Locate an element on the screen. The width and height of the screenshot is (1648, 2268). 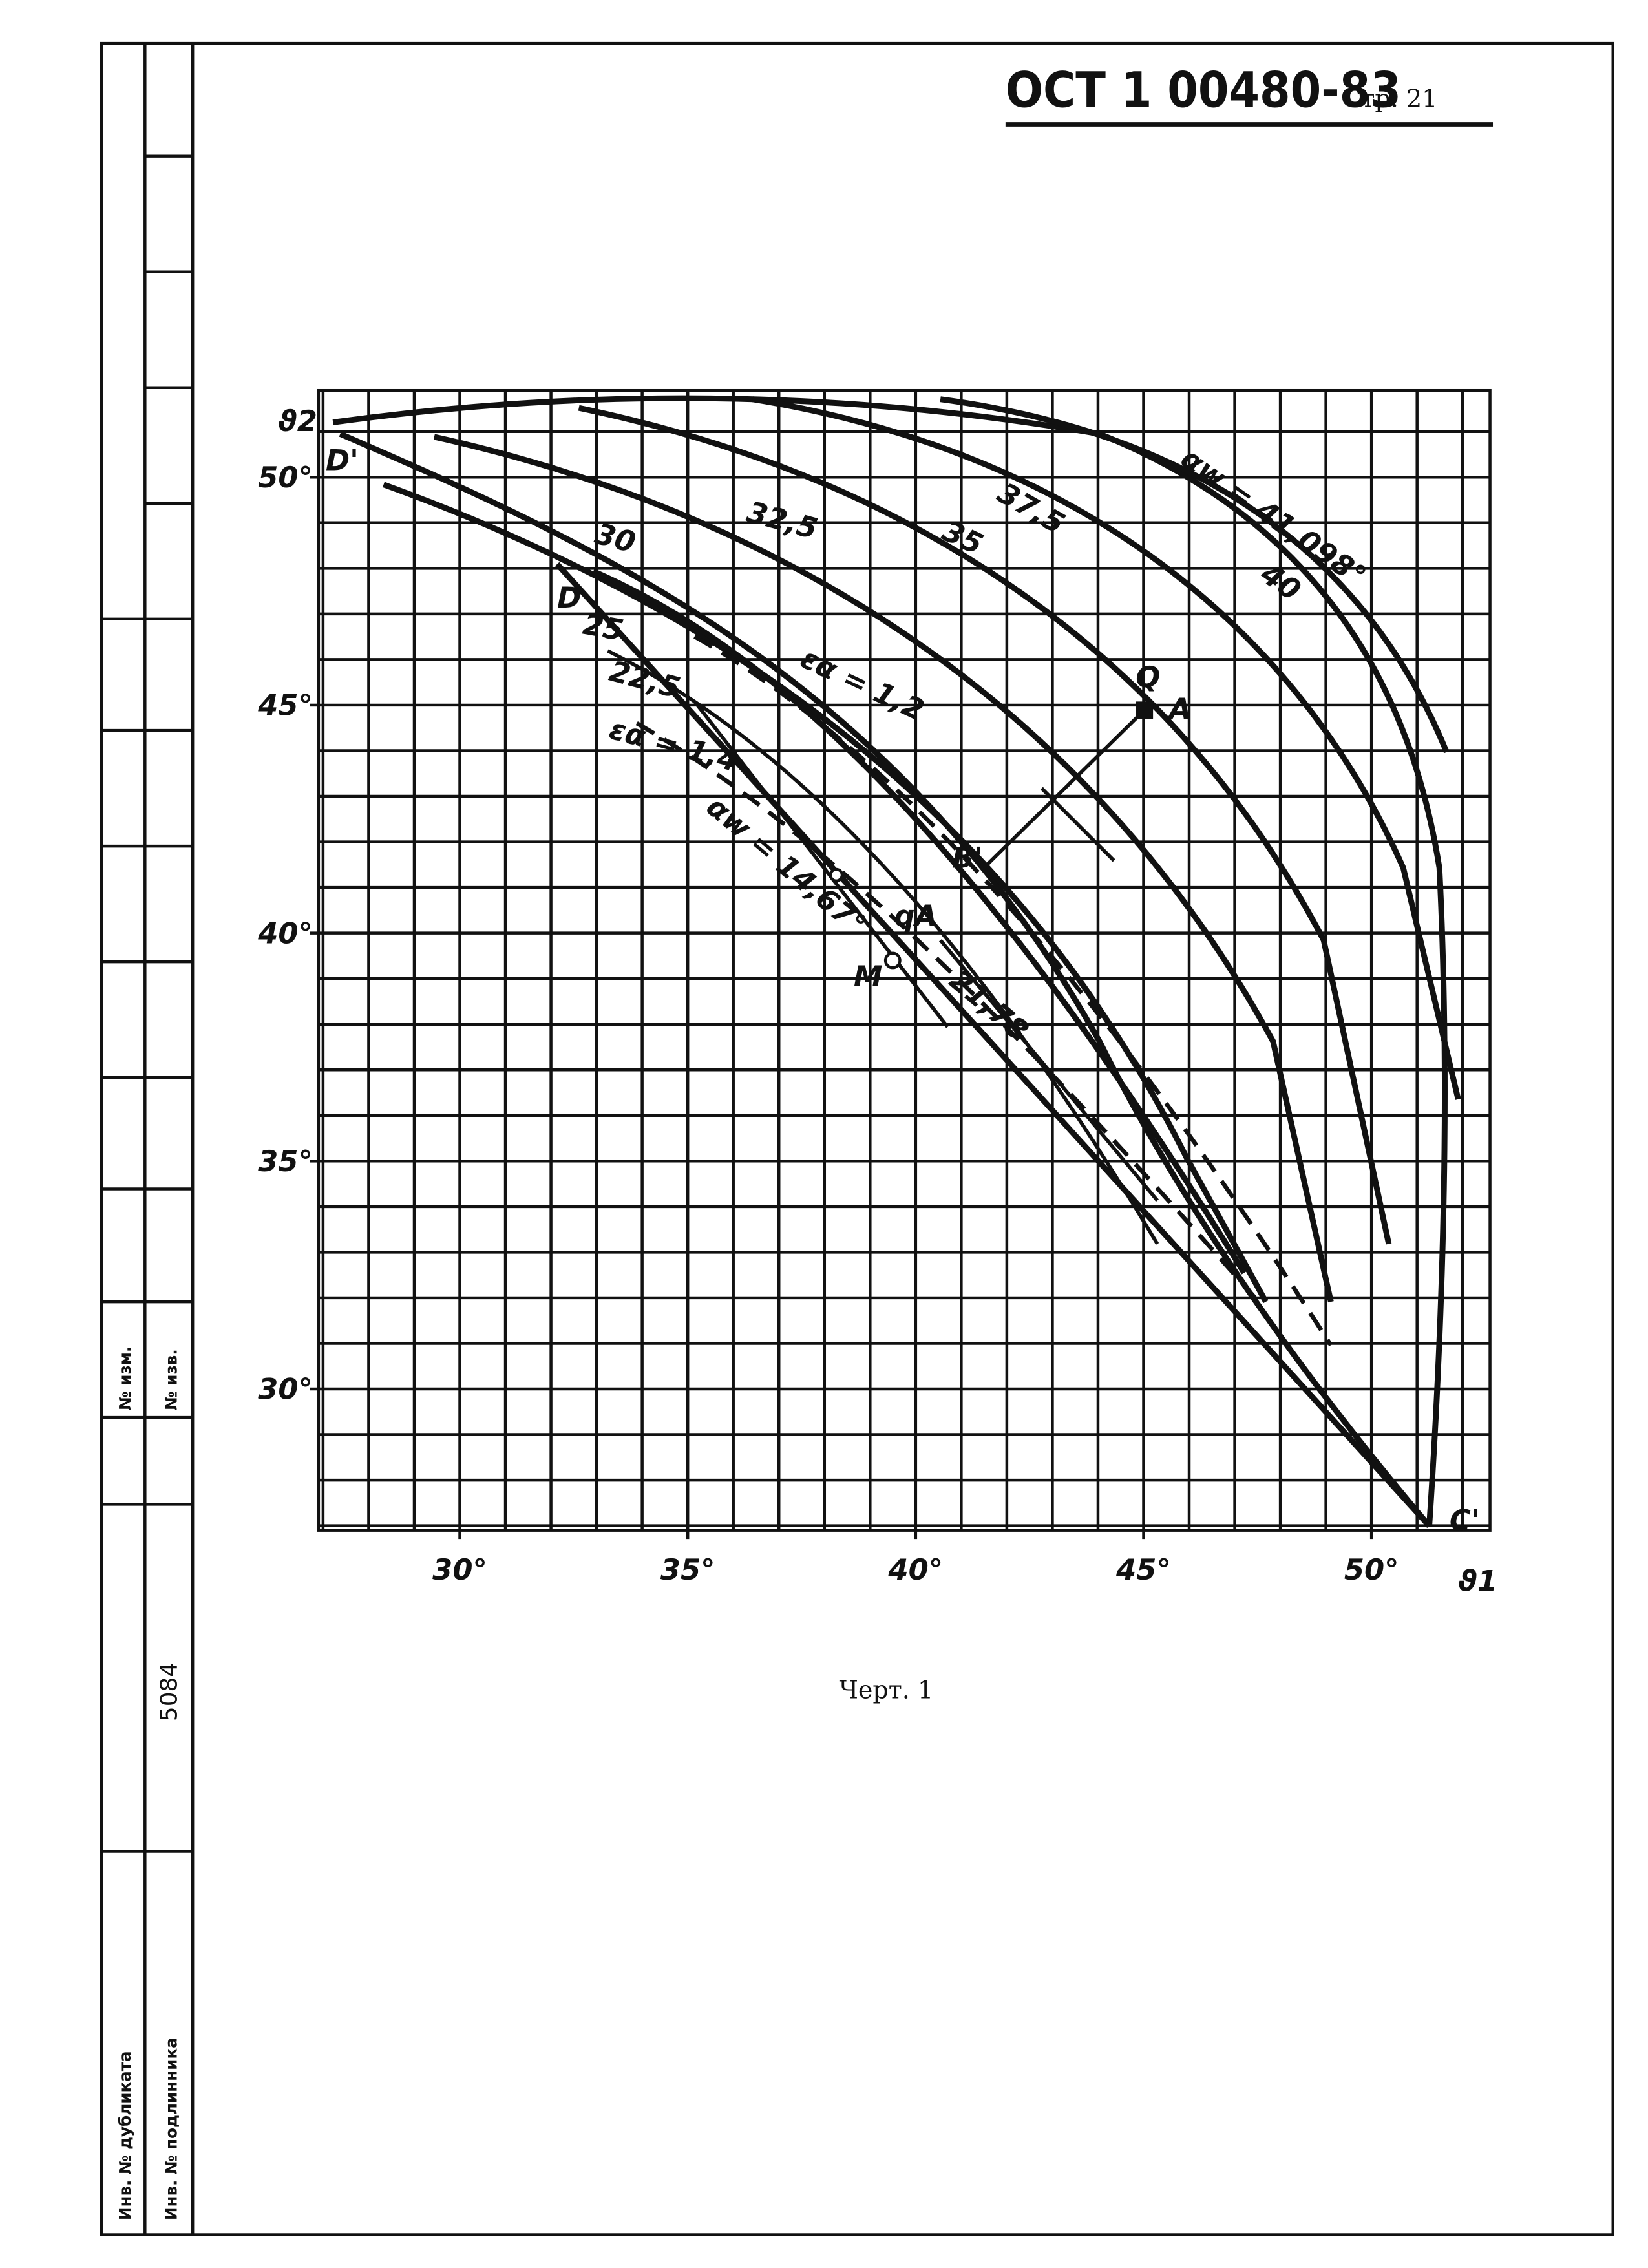
point-label: D' is located at coordinates (342, 460).